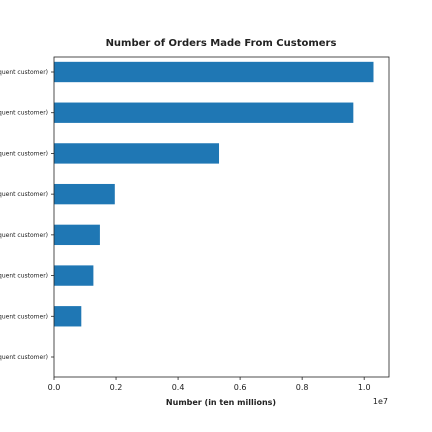  Describe the element at coordinates (221, 402) in the screenshot. I see `x-axis-label: Number (in ten millions)` at that location.